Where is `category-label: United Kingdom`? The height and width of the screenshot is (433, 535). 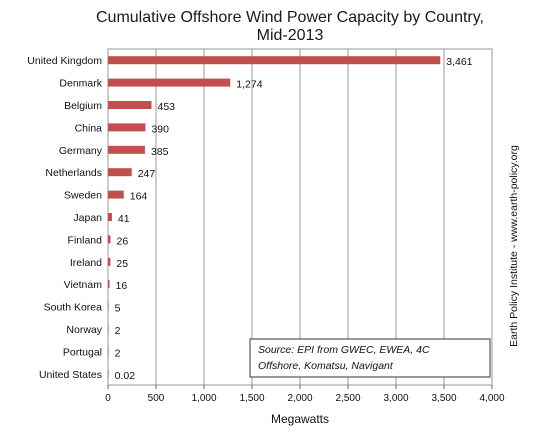
category-label: United Kingdom is located at coordinates (64, 61).